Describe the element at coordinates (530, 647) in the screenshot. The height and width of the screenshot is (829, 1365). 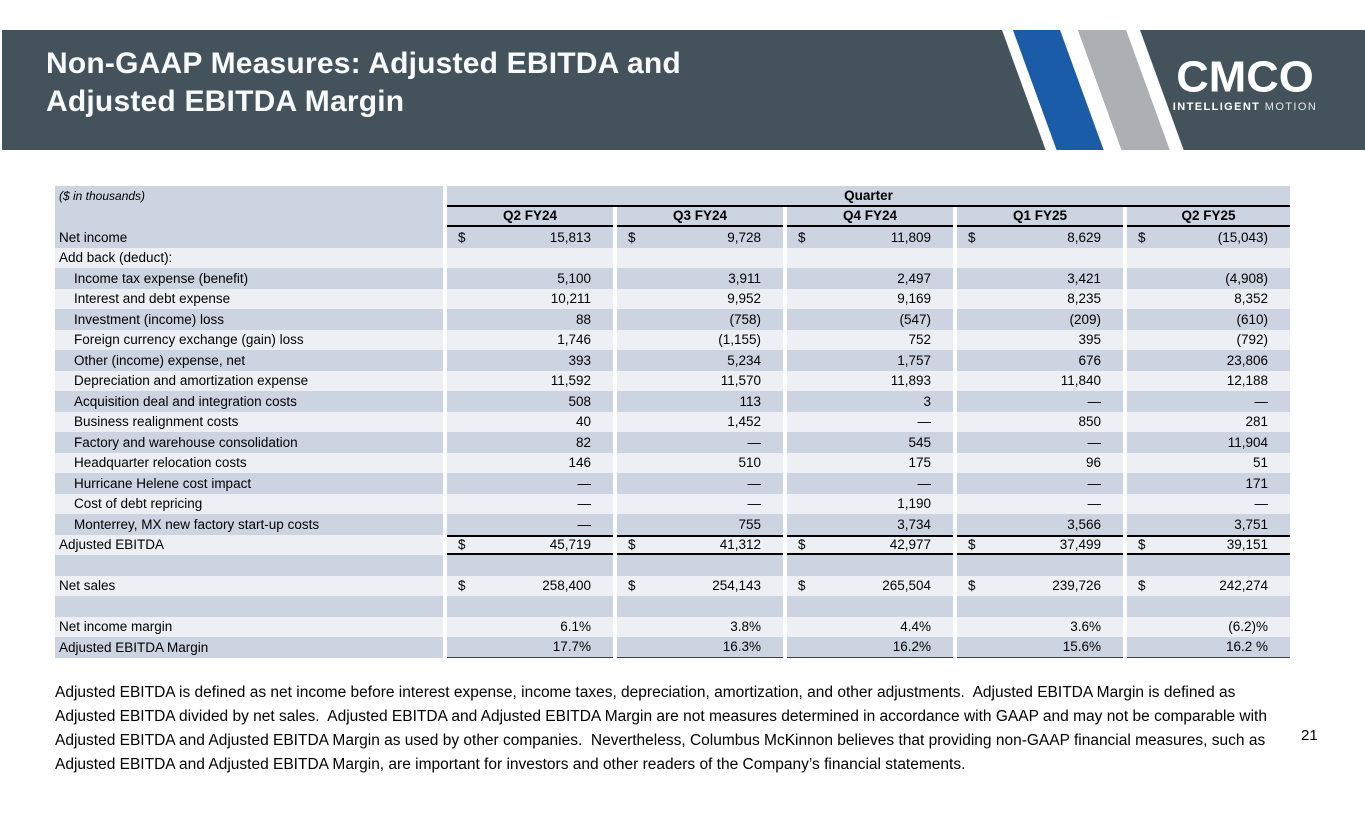
I see `value-cell-adjusted-ebitda-margin-q2-fy24: 17.7%` at that location.